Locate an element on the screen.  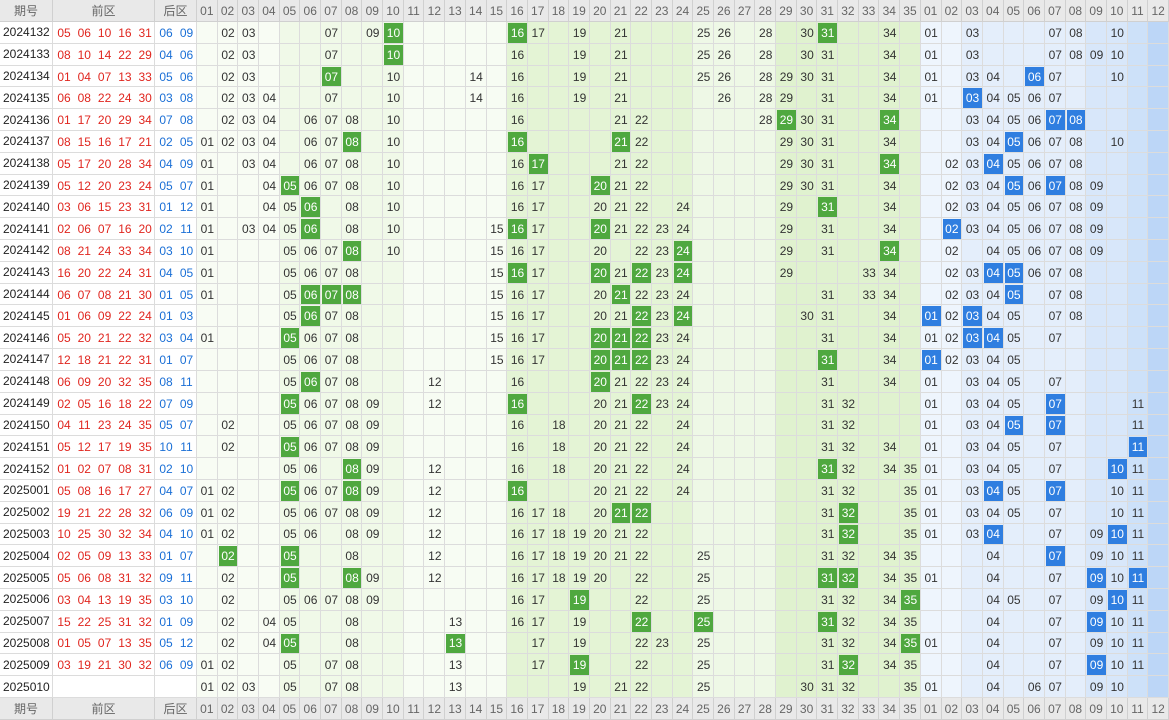
front-grid-number: 21 is located at coordinates (621, 512).